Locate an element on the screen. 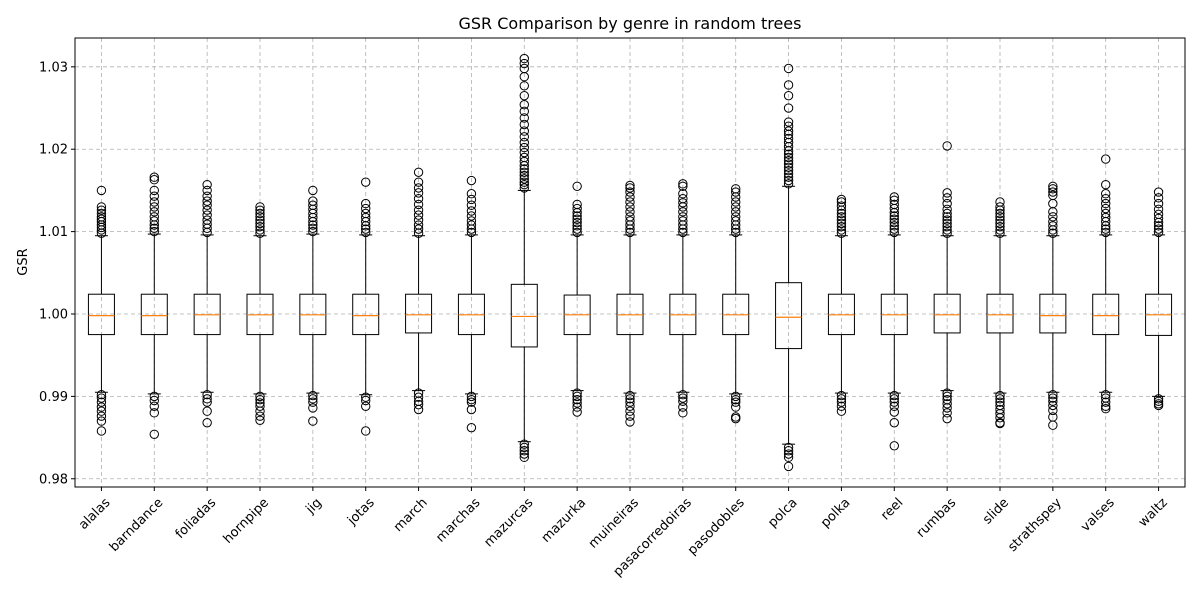  fliers-pasacorredoiras is located at coordinates (683, 298).